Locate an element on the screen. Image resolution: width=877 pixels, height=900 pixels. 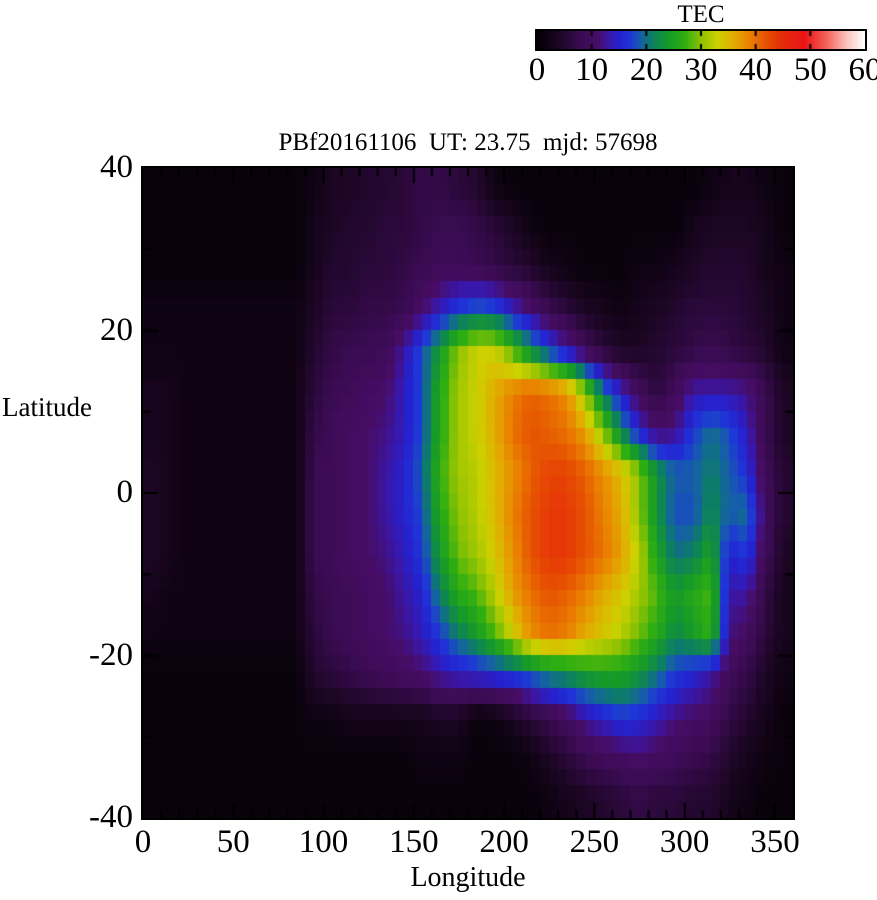
x-tick-label: 150 is located at coordinates (414, 842).